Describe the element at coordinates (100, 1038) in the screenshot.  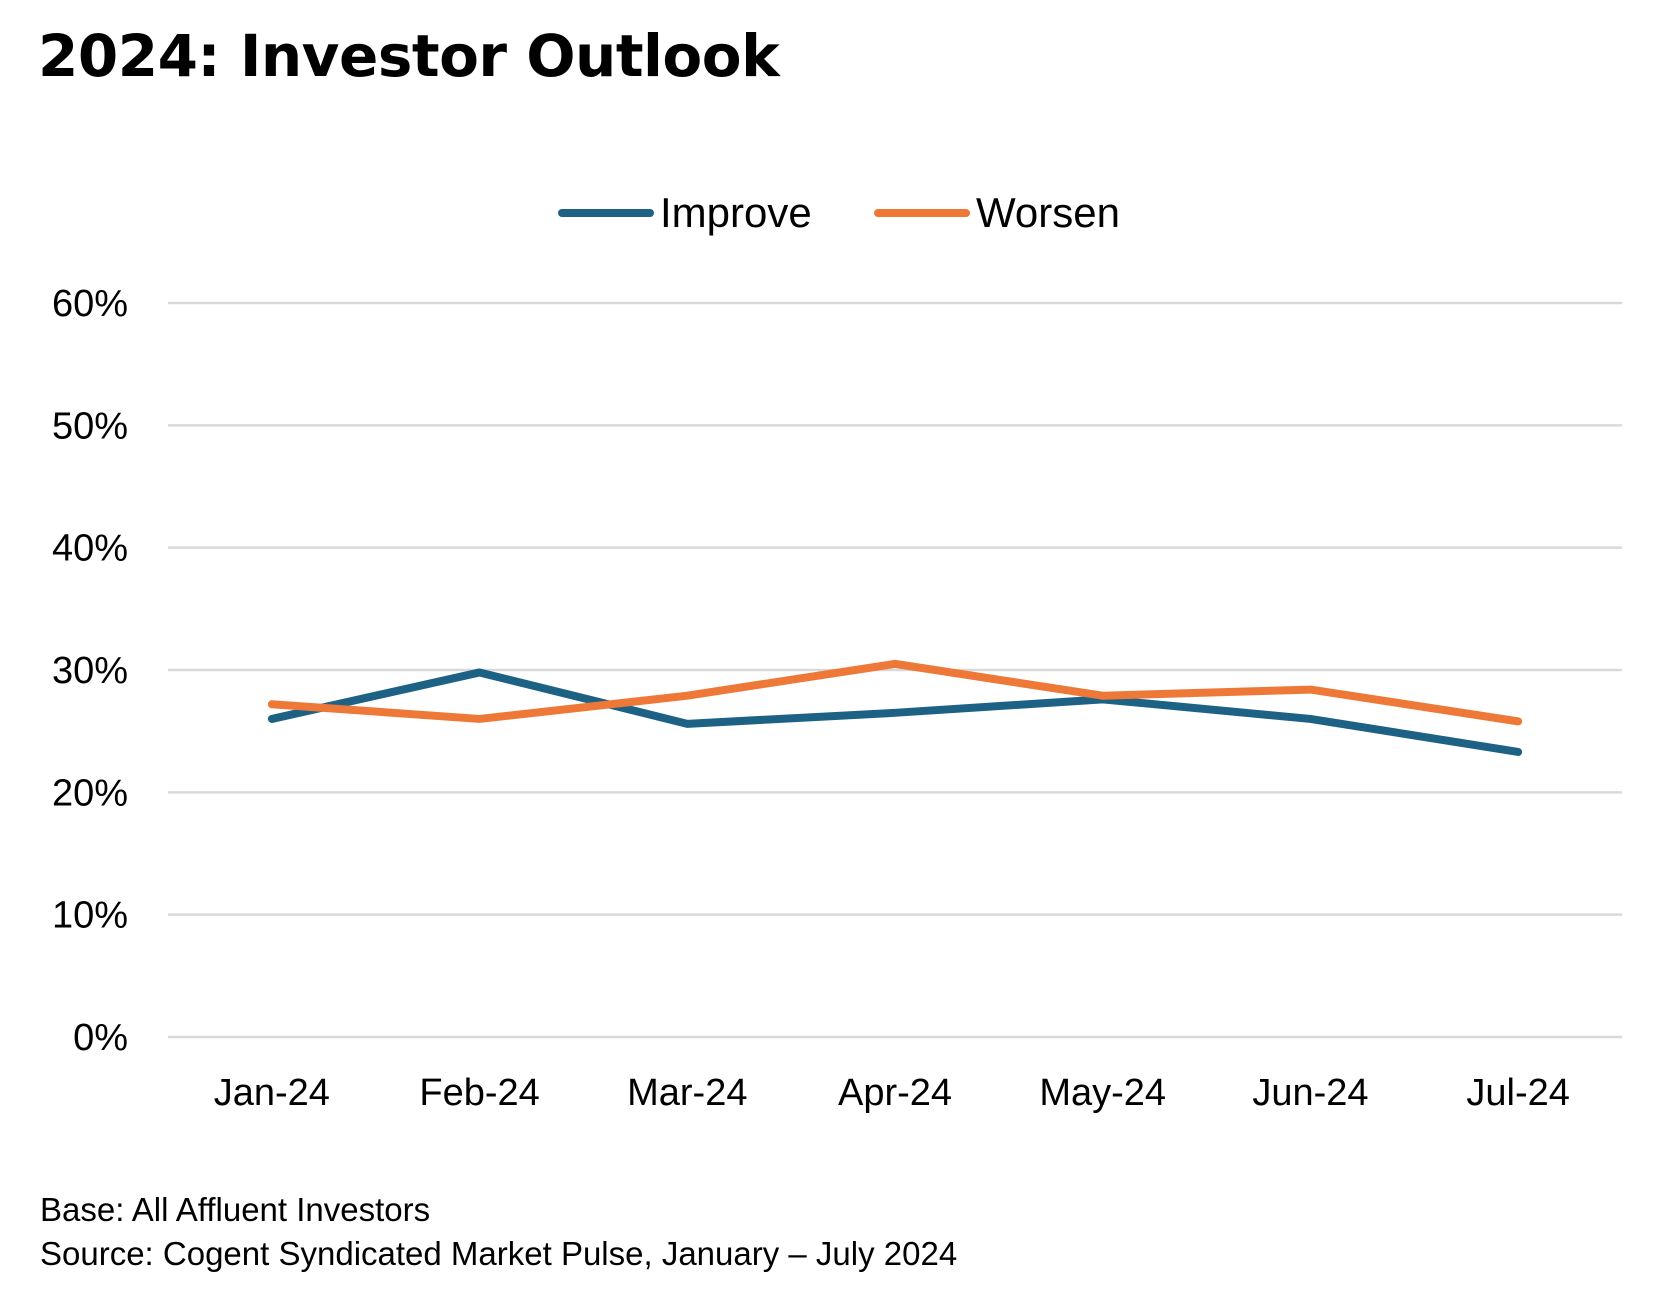
I see `y-tick-label: 0%` at that location.